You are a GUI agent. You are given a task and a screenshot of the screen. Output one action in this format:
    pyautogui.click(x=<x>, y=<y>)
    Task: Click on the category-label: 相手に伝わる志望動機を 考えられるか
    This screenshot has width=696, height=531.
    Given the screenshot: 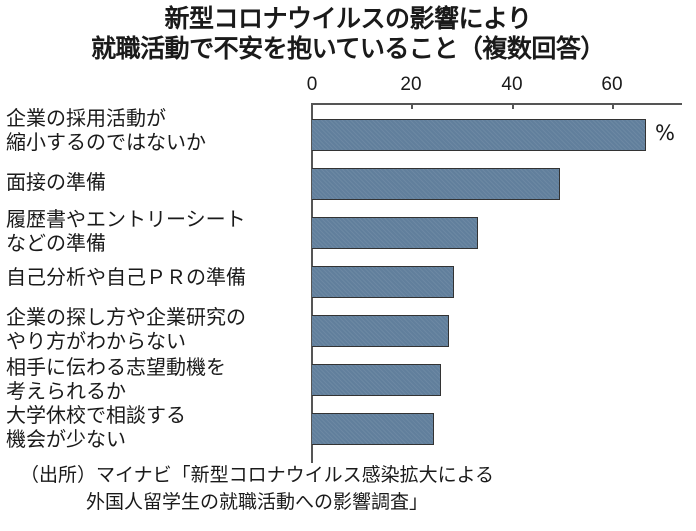 What is the action you would take?
    pyautogui.click(x=116, y=379)
    